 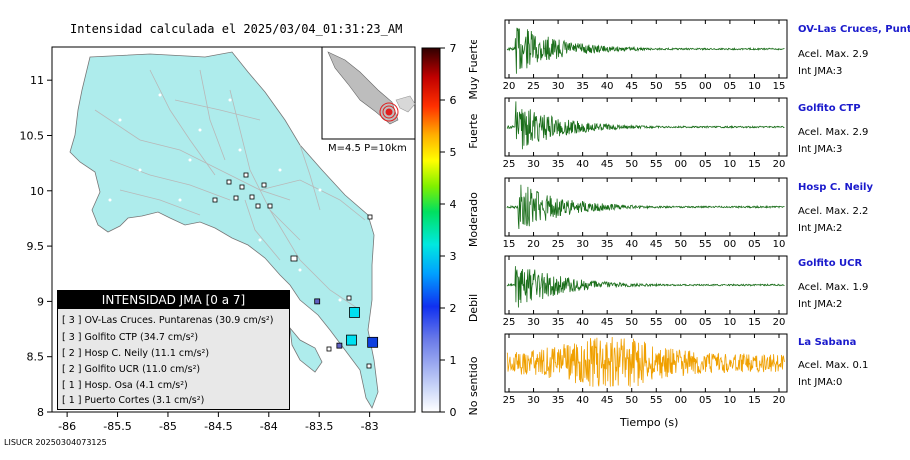 What do you see at coordinates (36, 357) in the screenshot?
I see `map-y-tick-label: 8.5` at bounding box center [36, 357].